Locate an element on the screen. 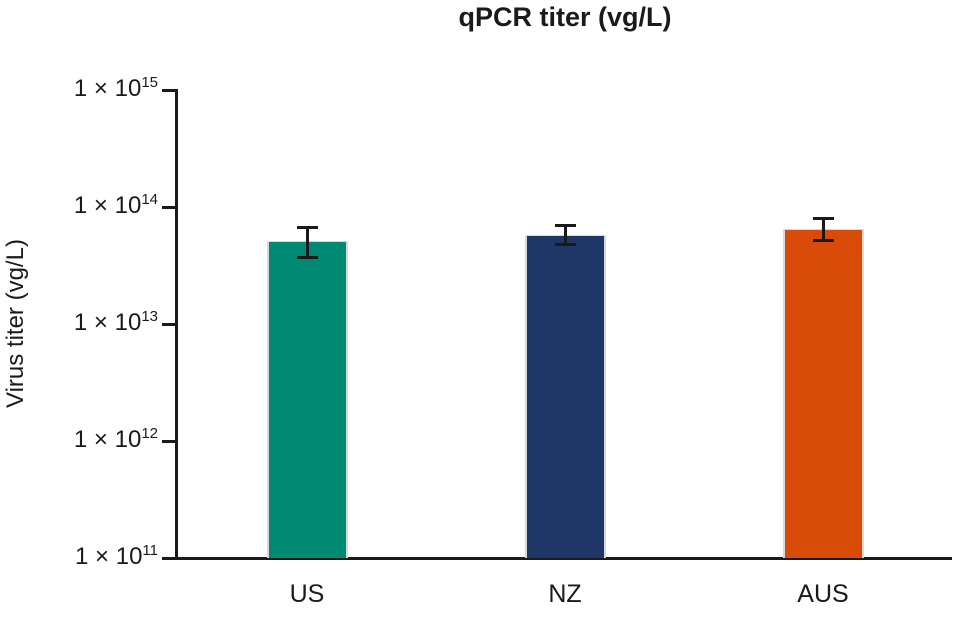 This screenshot has height=620, width=954. error-bar-cap-bottom-nz is located at coordinates (565, 244).